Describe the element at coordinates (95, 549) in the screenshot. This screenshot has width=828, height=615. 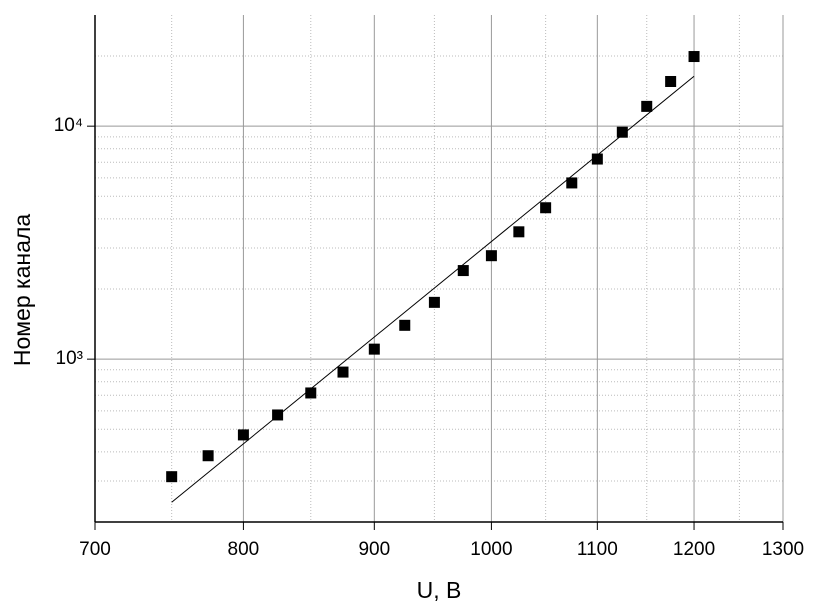
I see `x-tick-label: 700` at that location.